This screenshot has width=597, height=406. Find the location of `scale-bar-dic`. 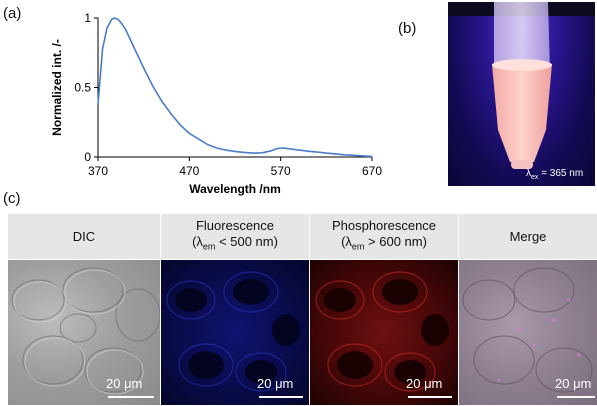

scale-bar-dic is located at coordinates (131, 397).